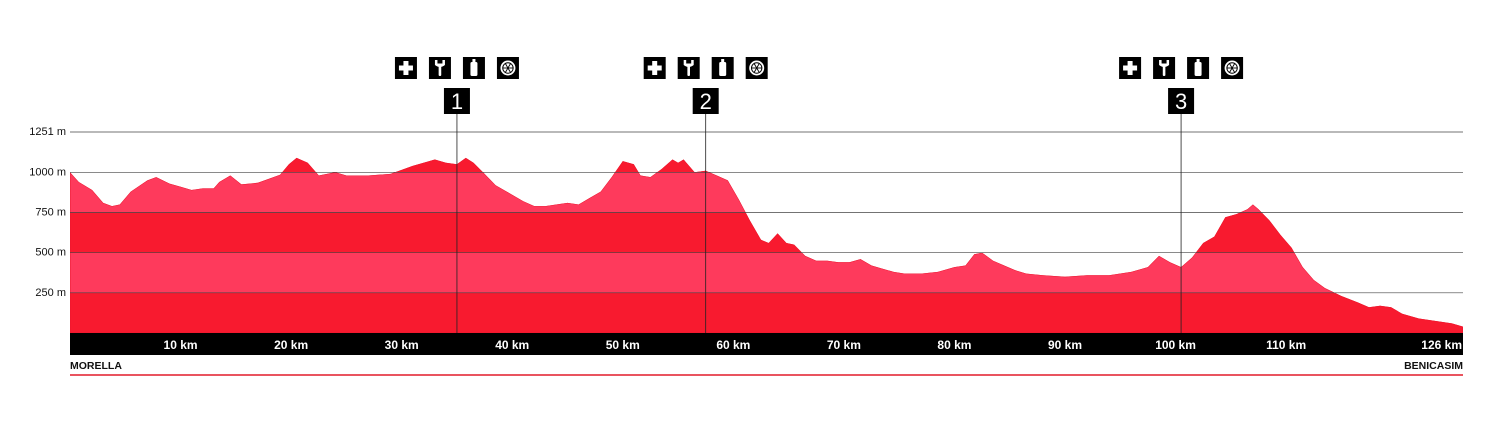  What do you see at coordinates (1433, 366) in the screenshot?
I see `end-label: BENICASIM` at bounding box center [1433, 366].